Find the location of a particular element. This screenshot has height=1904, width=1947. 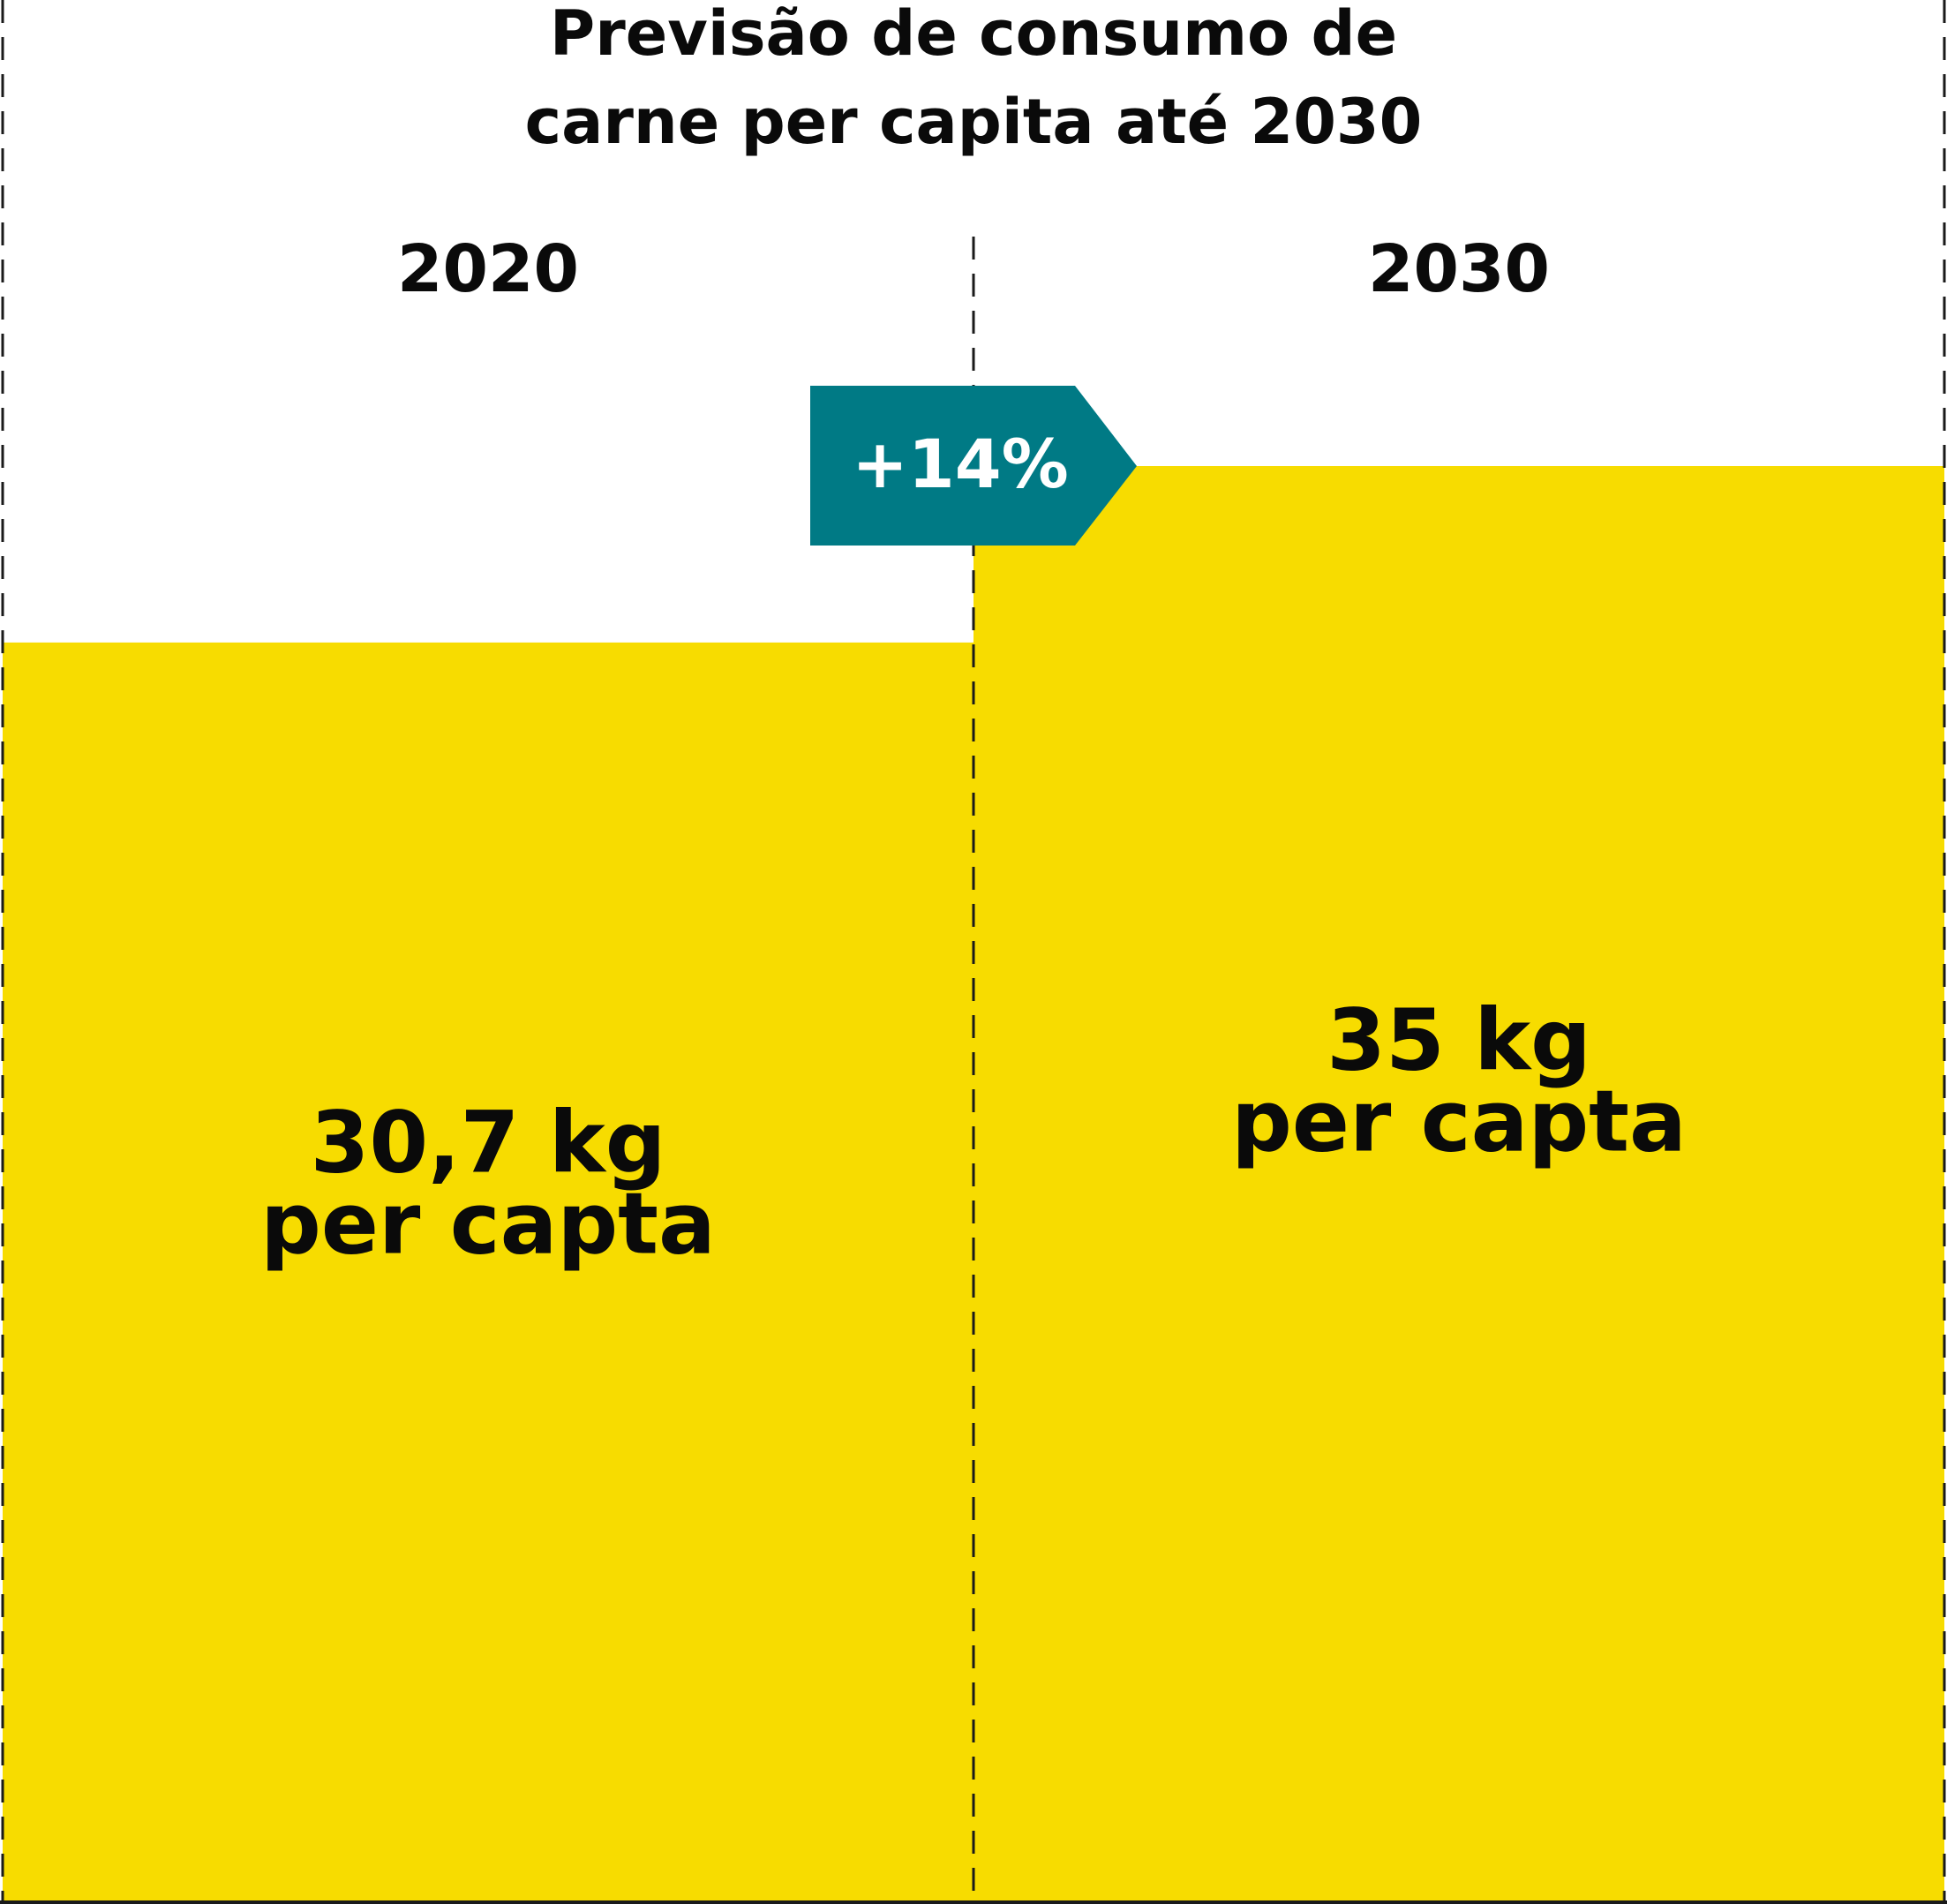

change-badge-label: +14% is located at coordinates (961, 464).